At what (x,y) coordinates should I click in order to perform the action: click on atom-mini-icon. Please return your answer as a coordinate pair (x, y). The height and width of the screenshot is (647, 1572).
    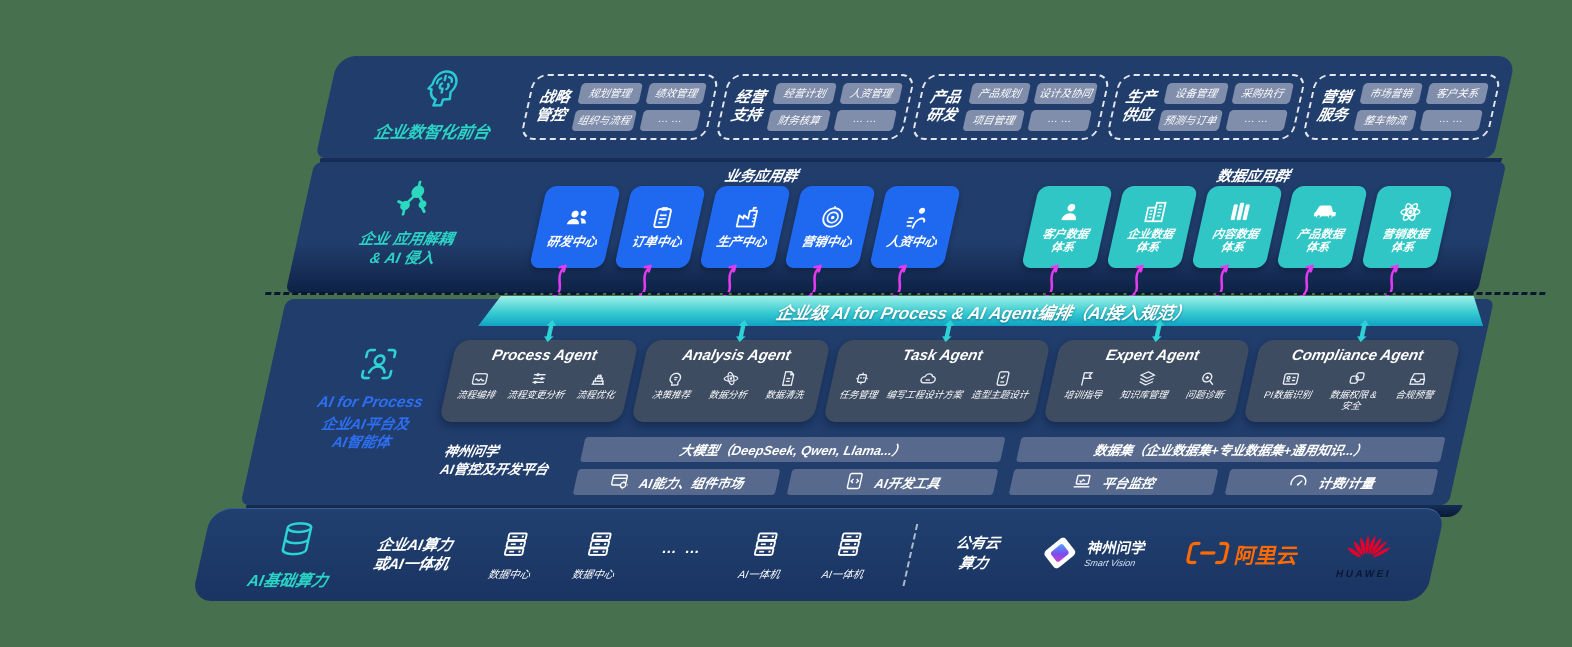
    Looking at the image, I should click on (731, 378).